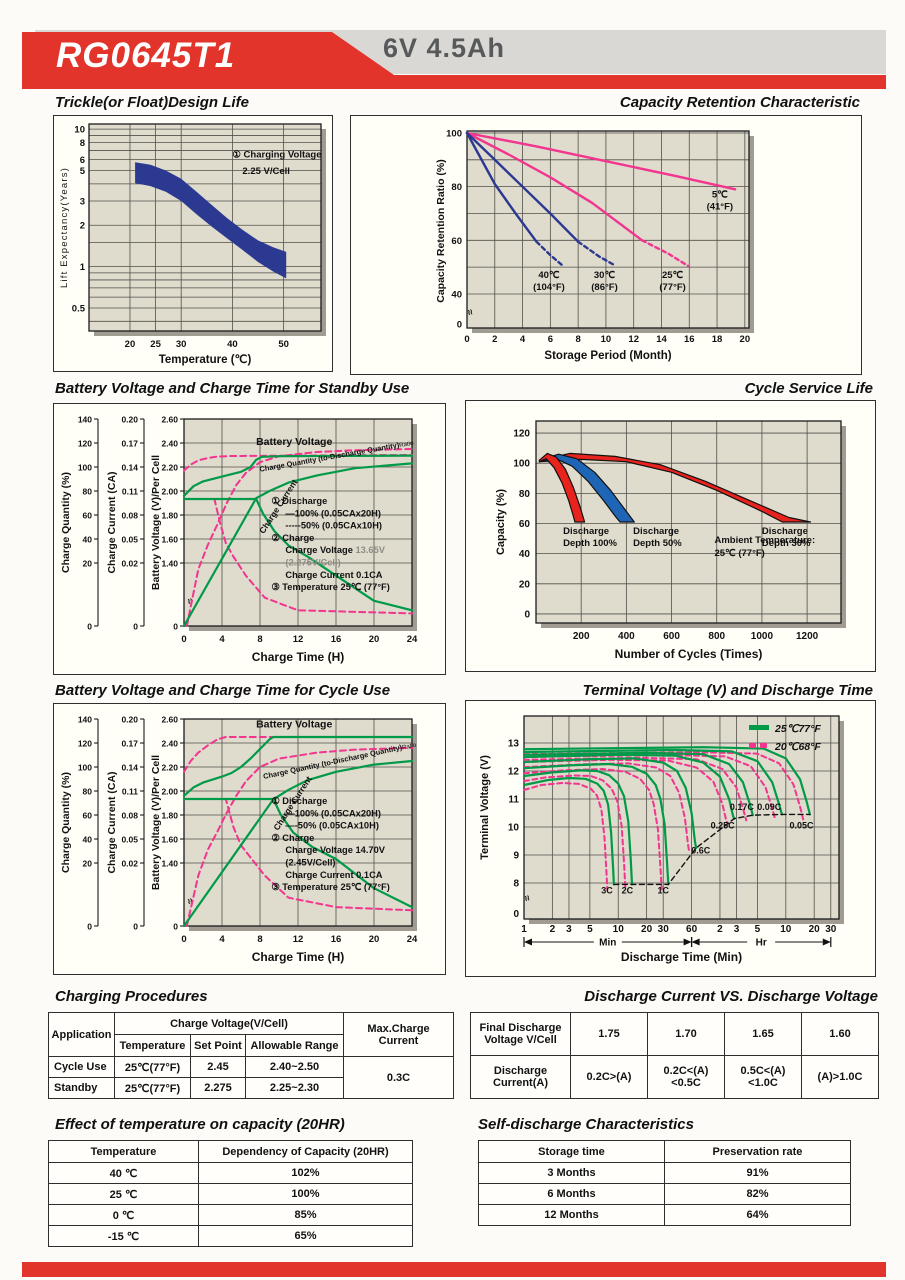 The width and height of the screenshot is (905, 1280). I want to click on table-title-self-discharge: Self-discharge Characteristics, so click(586, 1124).